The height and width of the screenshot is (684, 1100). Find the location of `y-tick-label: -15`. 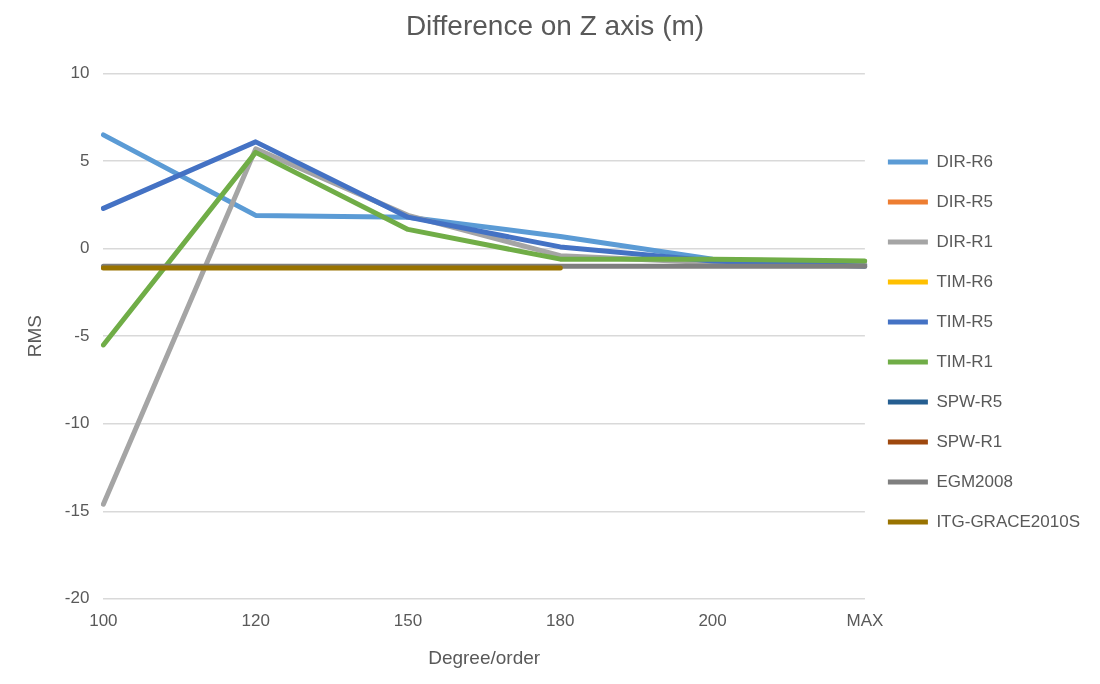

y-tick-label: -15 is located at coordinates (77, 510).